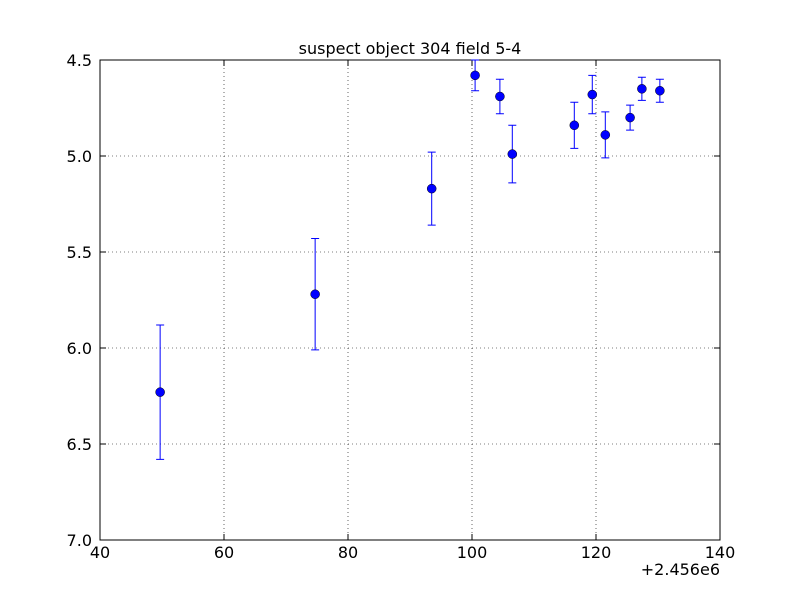 This screenshot has height=600, width=800. What do you see at coordinates (680, 569) in the screenshot?
I see `x-offset-label: +2.456e6` at bounding box center [680, 569].